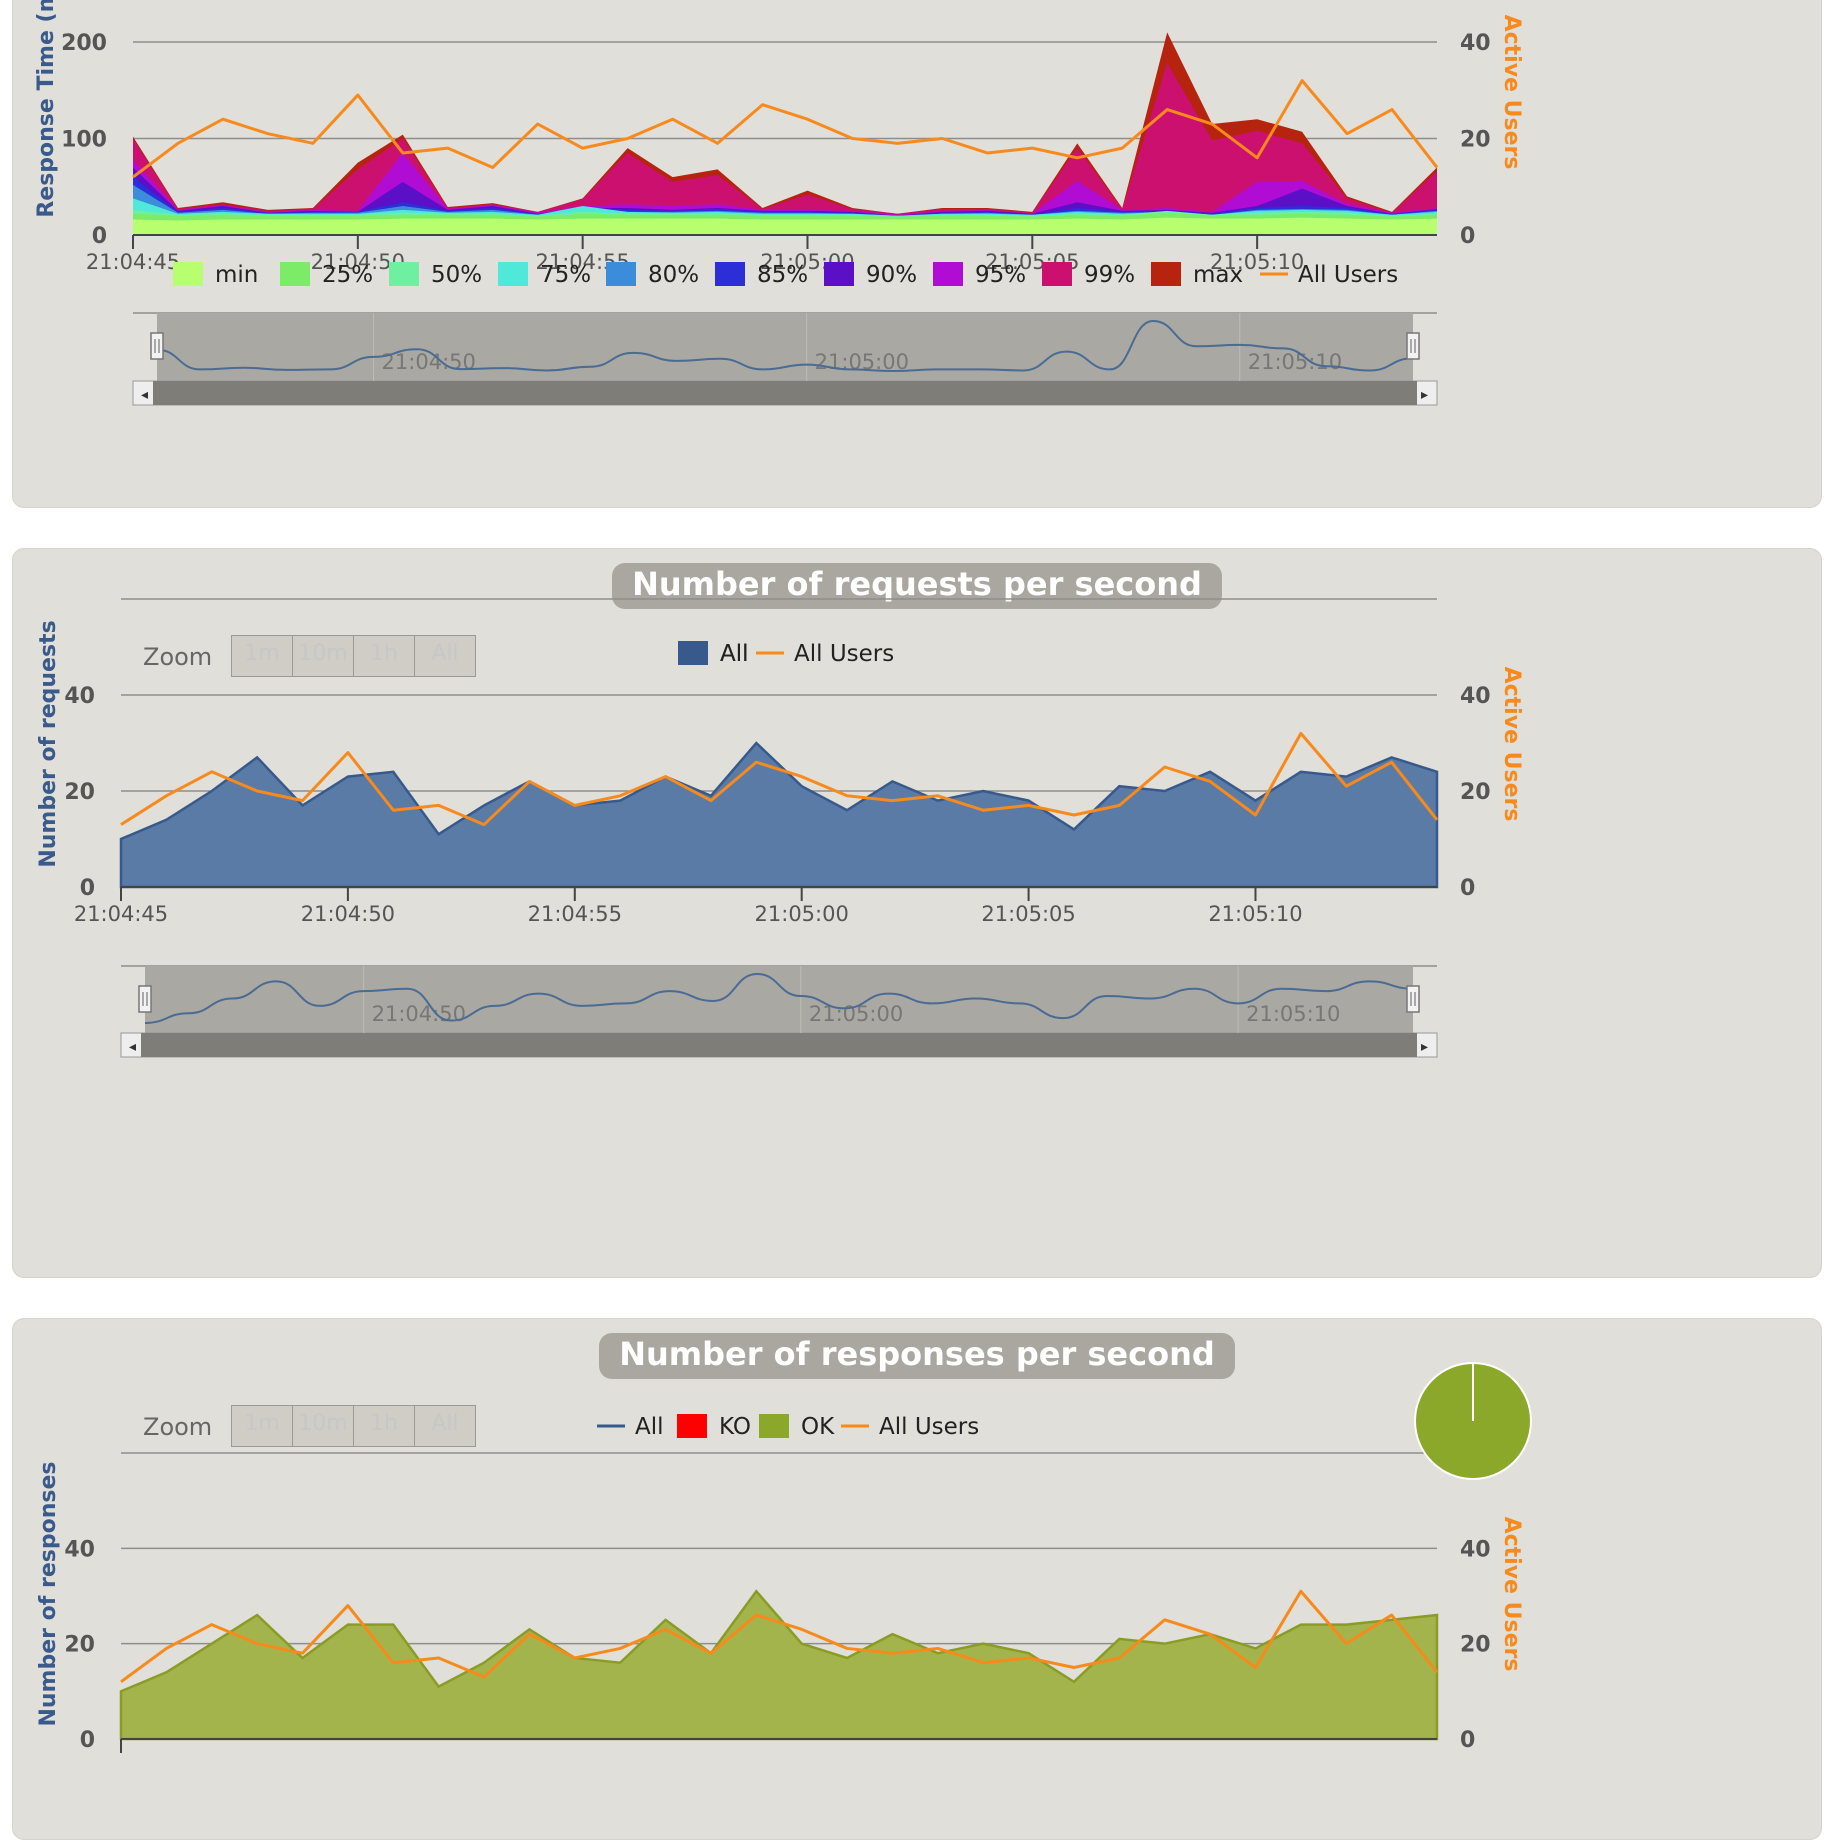 The width and height of the screenshot is (1844, 1840). I want to click on legend-swatch-all, so click(693, 653).